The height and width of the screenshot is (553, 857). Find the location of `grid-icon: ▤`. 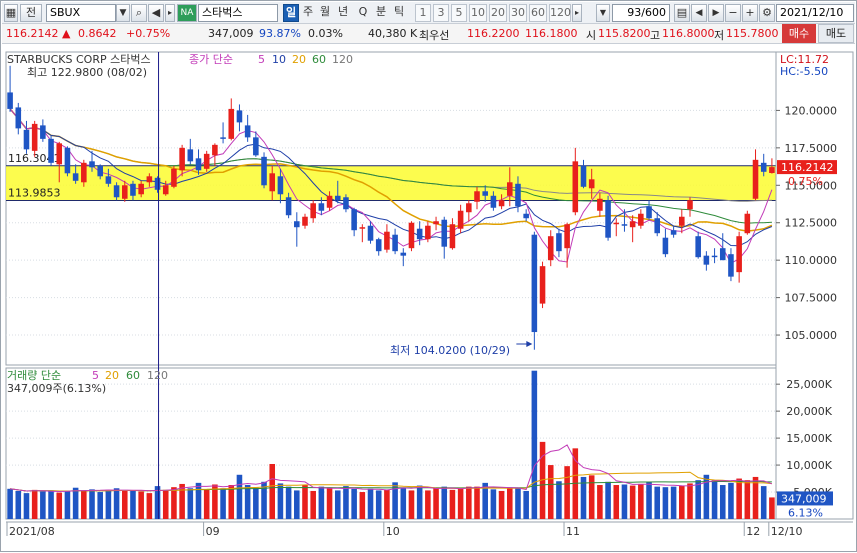

grid-icon: ▤ is located at coordinates (682, 13).